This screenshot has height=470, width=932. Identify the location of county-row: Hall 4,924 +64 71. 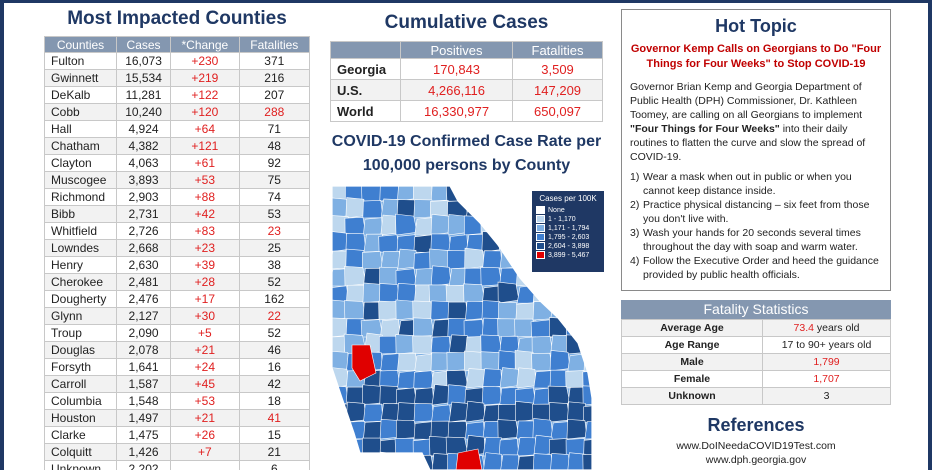
(177, 129).